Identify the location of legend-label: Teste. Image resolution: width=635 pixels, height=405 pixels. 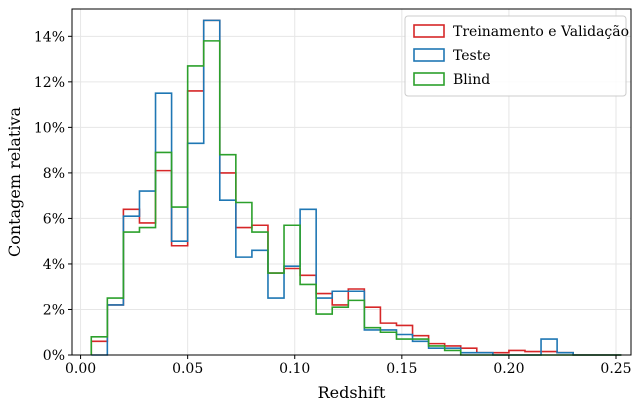
(472, 56).